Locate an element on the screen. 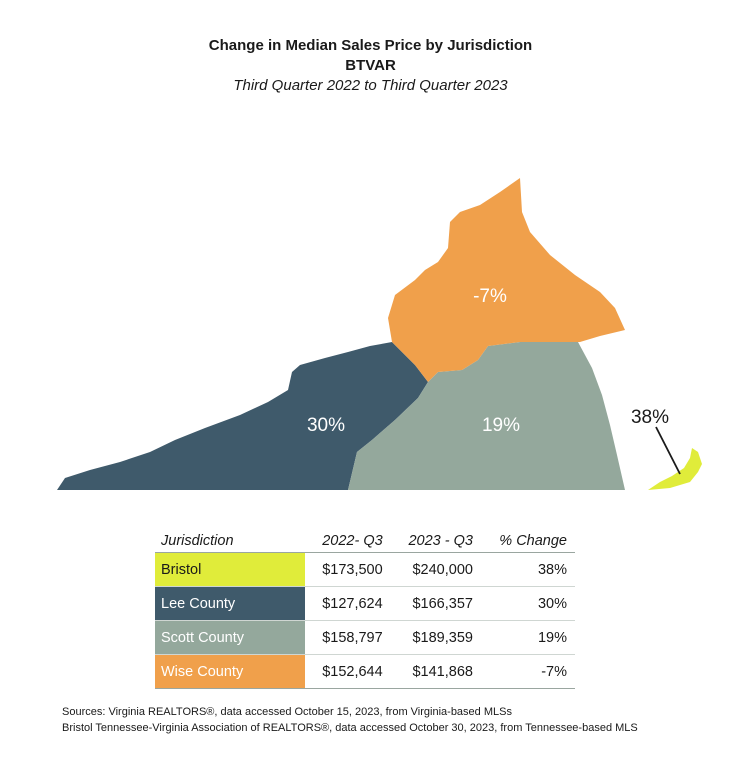 The height and width of the screenshot is (760, 741). region-scott-county is located at coordinates (486, 416).